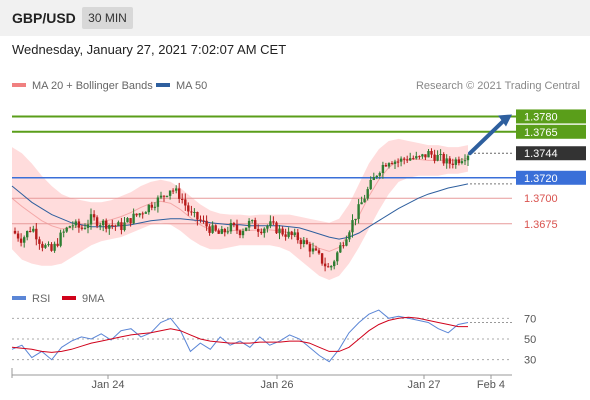 The height and width of the screenshot is (400, 590). Describe the element at coordinates (41, 299) in the screenshot. I see `rsi-label: RSI` at that location.